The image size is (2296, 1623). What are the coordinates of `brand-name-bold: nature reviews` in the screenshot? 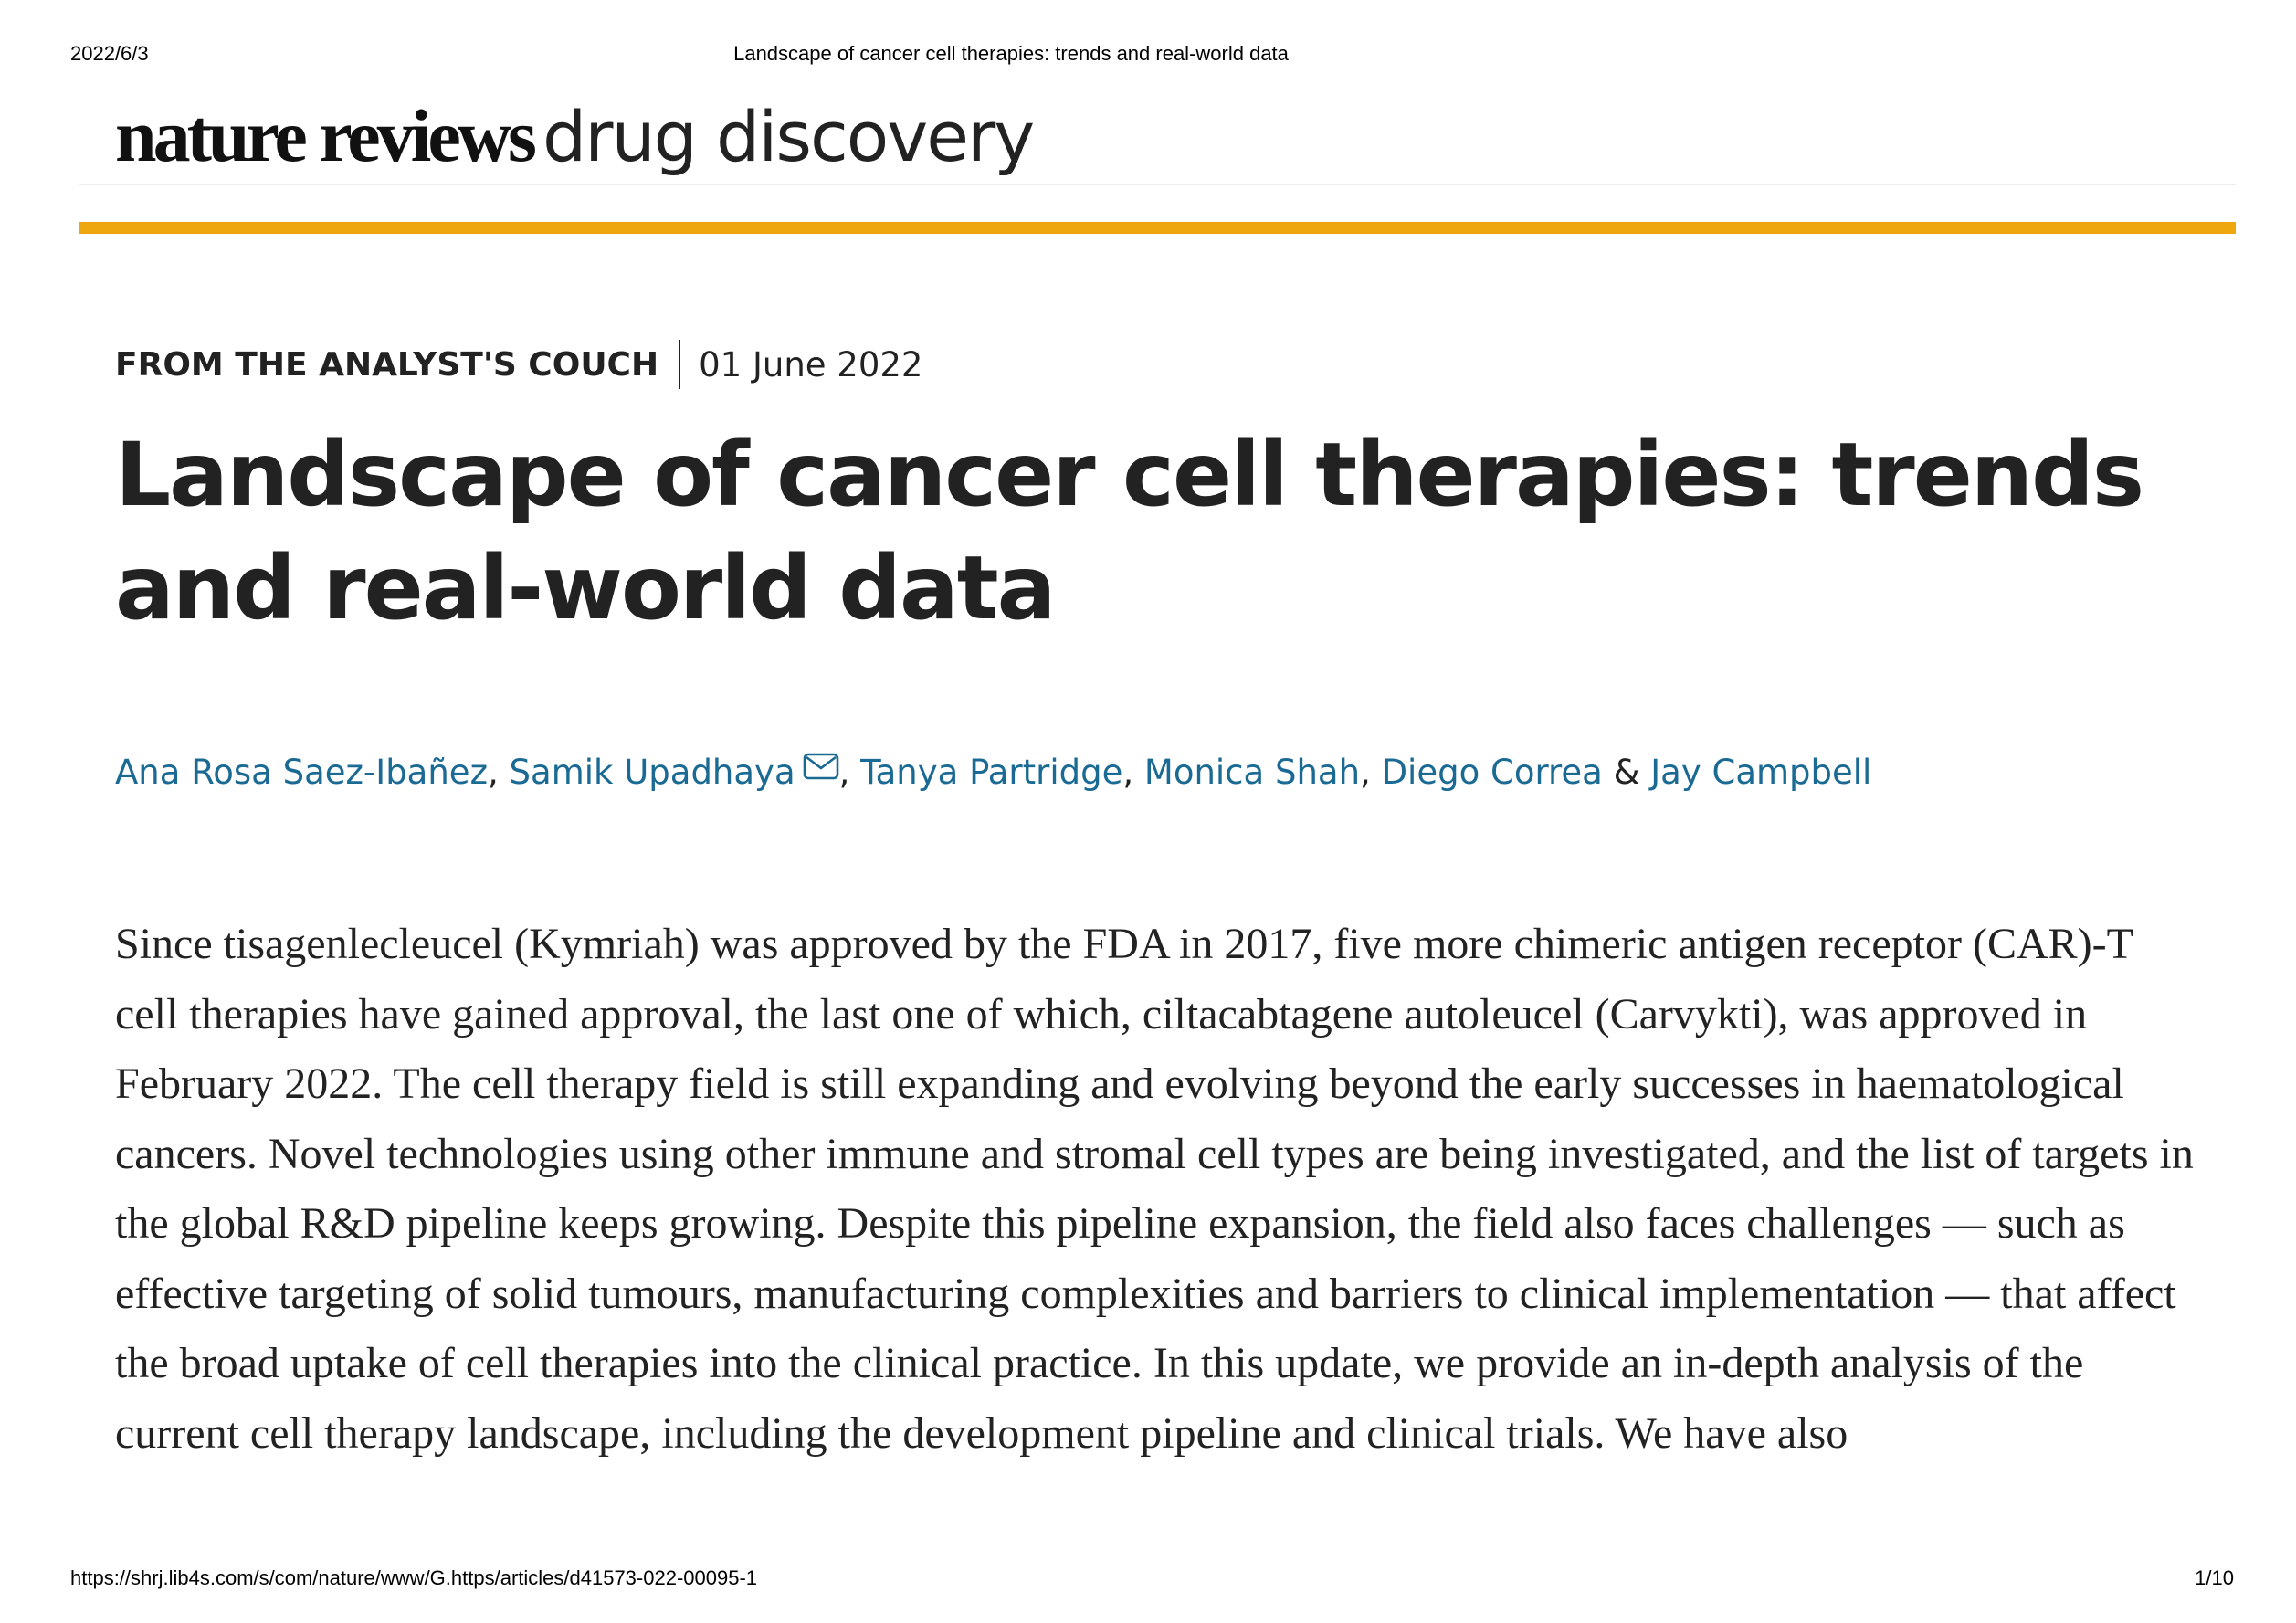 It's located at (326, 135).